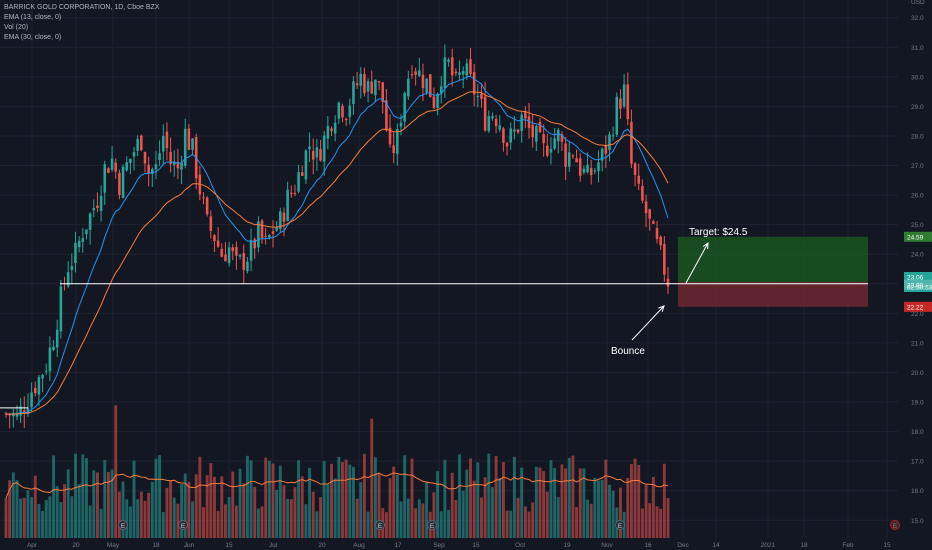  I want to click on legend-symbol: BARRICK GOLD CORPORATION, 1D, Cboe BZX, so click(82, 7).